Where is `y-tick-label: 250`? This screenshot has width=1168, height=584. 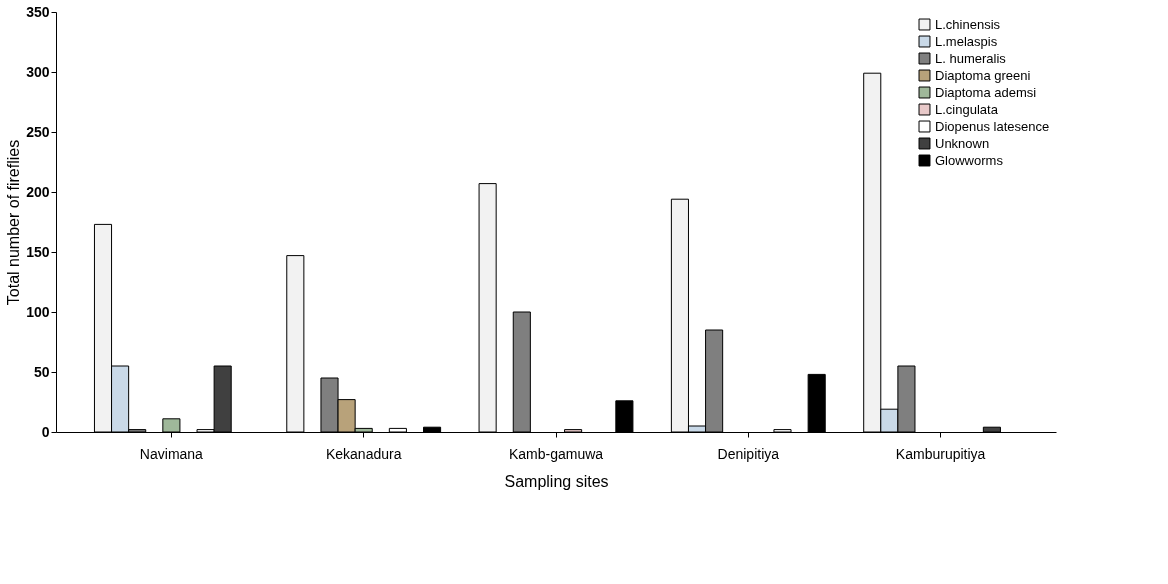
y-tick-label: 250 is located at coordinates (38, 131).